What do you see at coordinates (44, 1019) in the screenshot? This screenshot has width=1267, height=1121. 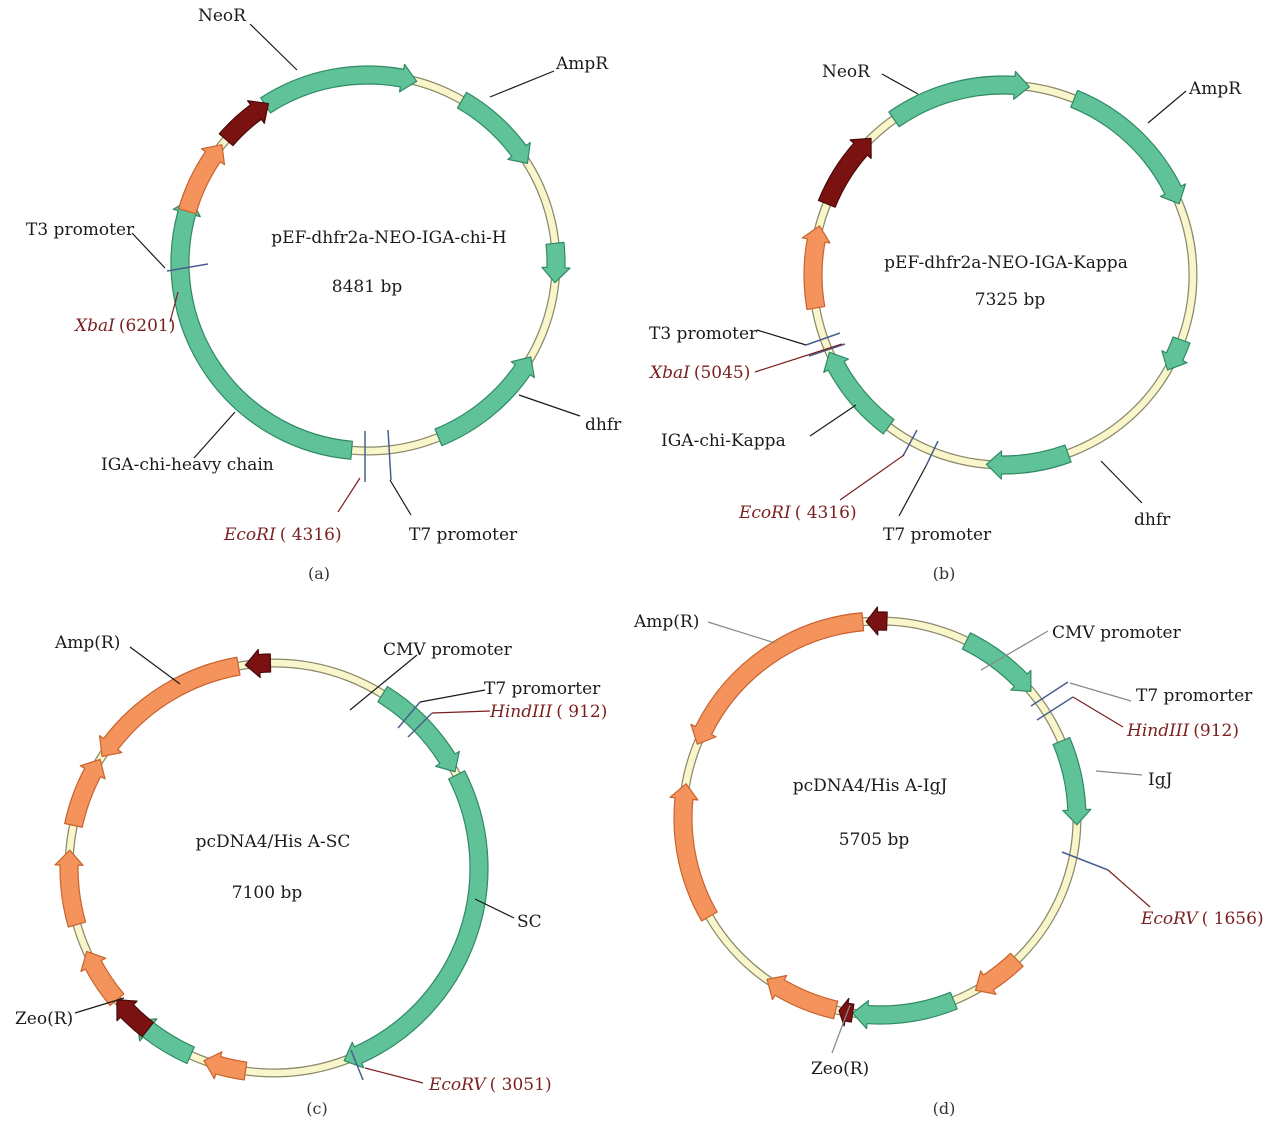 I see `feature-label-zeor-c: Zeo(R)` at bounding box center [44, 1019].